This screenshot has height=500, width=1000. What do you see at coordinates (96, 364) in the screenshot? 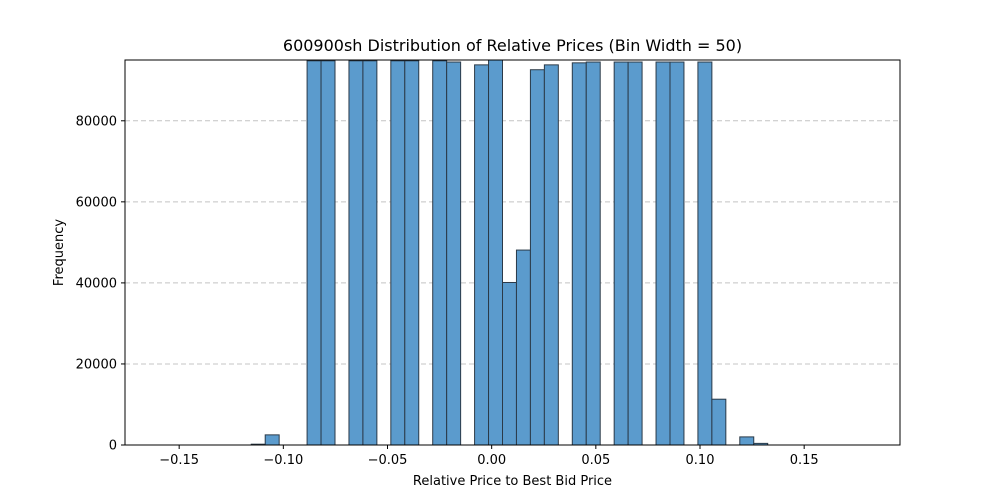
I see `y-tick-label: 20000` at bounding box center [96, 364].